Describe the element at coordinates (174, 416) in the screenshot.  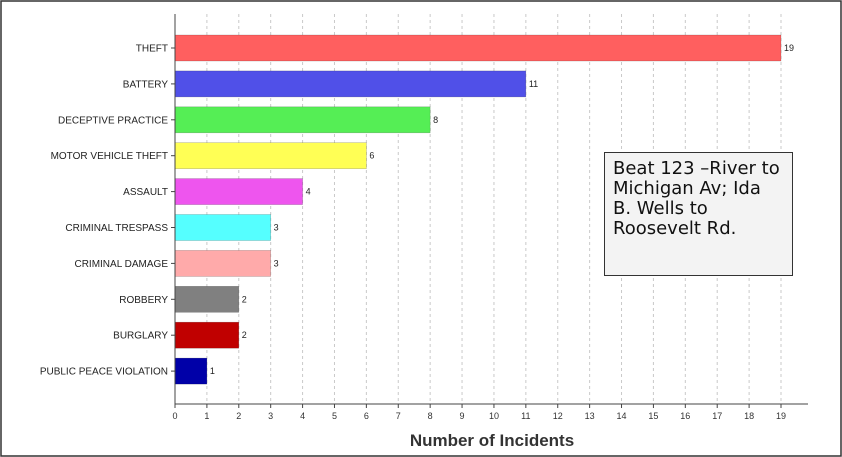
I see `x-tick-label: 0` at that location.